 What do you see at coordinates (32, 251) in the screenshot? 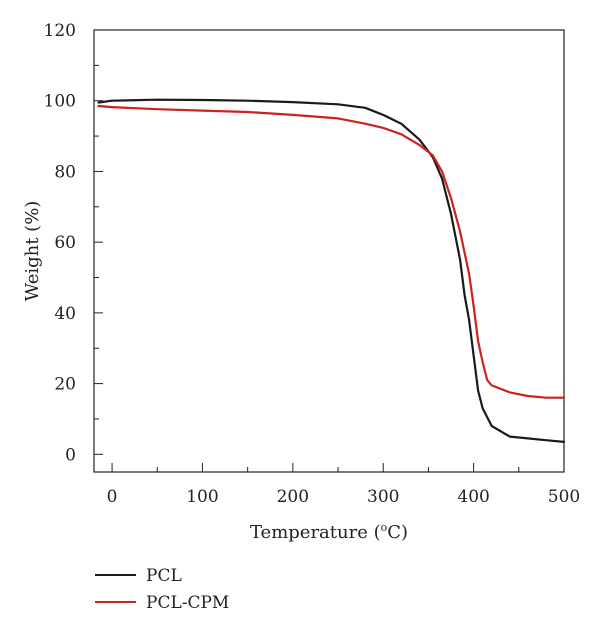
I see `y-axis-title: Weight (%)` at bounding box center [32, 251].